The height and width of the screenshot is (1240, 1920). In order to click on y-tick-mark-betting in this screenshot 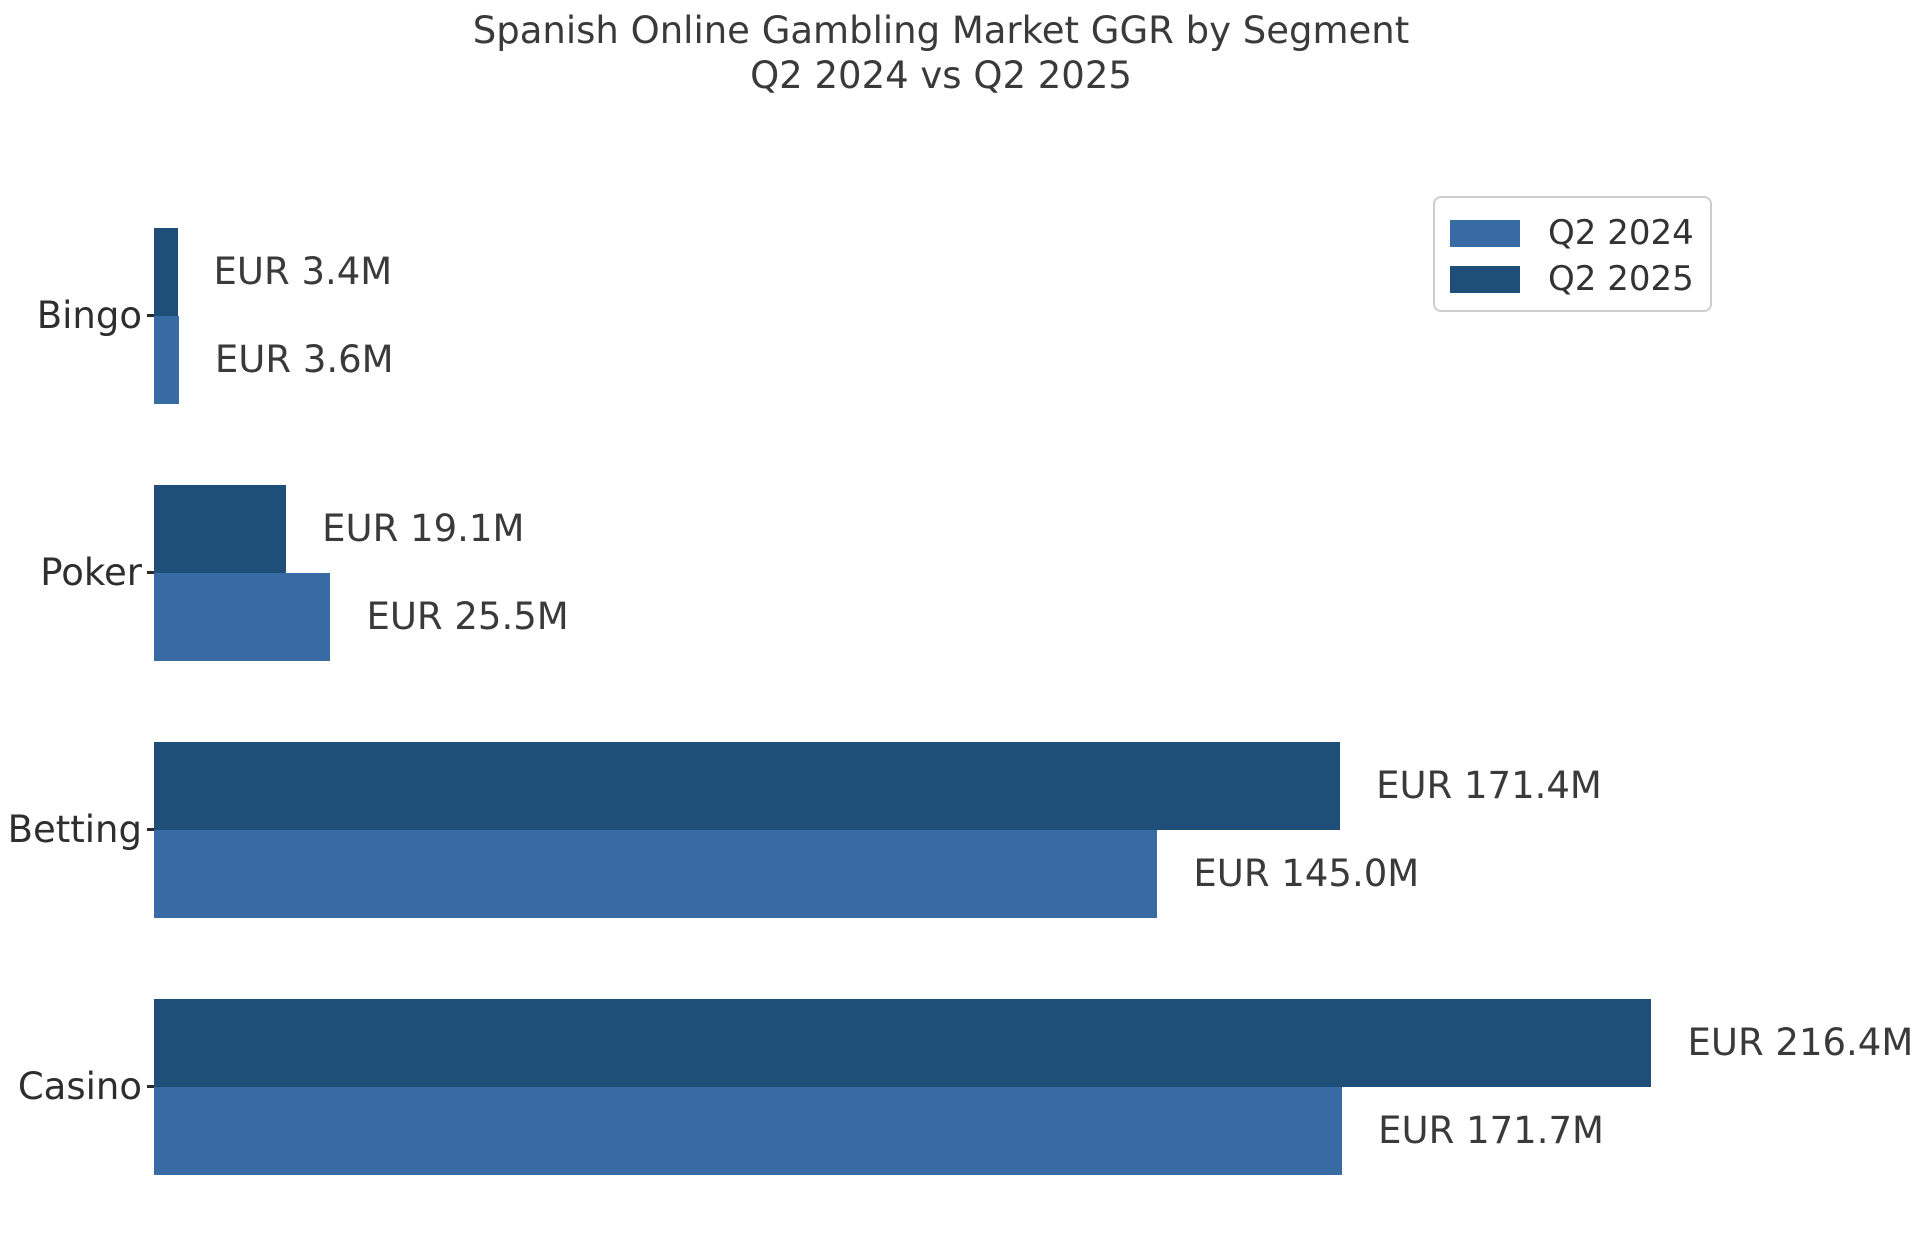, I will do `click(153, 829)`.